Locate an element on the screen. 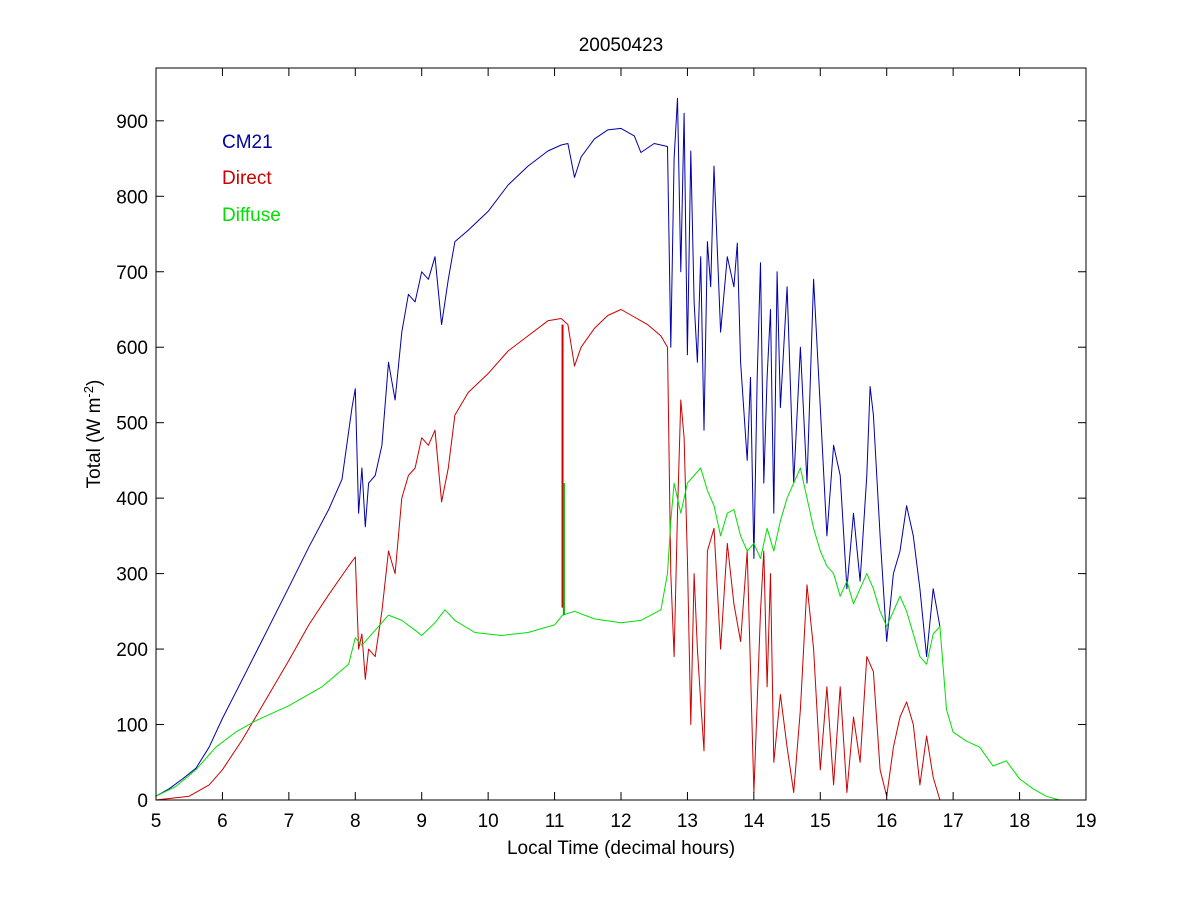 This screenshot has height=905, width=1200. x-axis-label: Local Time (decimal hours) is located at coordinates (621, 848).